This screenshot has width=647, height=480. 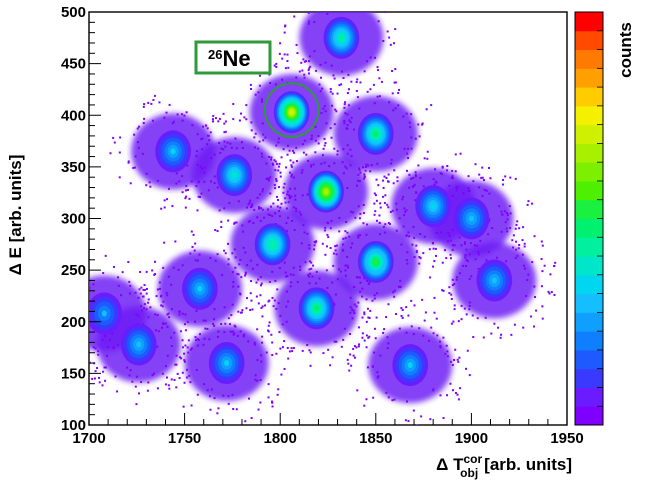 I want to click on colorbar-label: counts, so click(x=625, y=50).